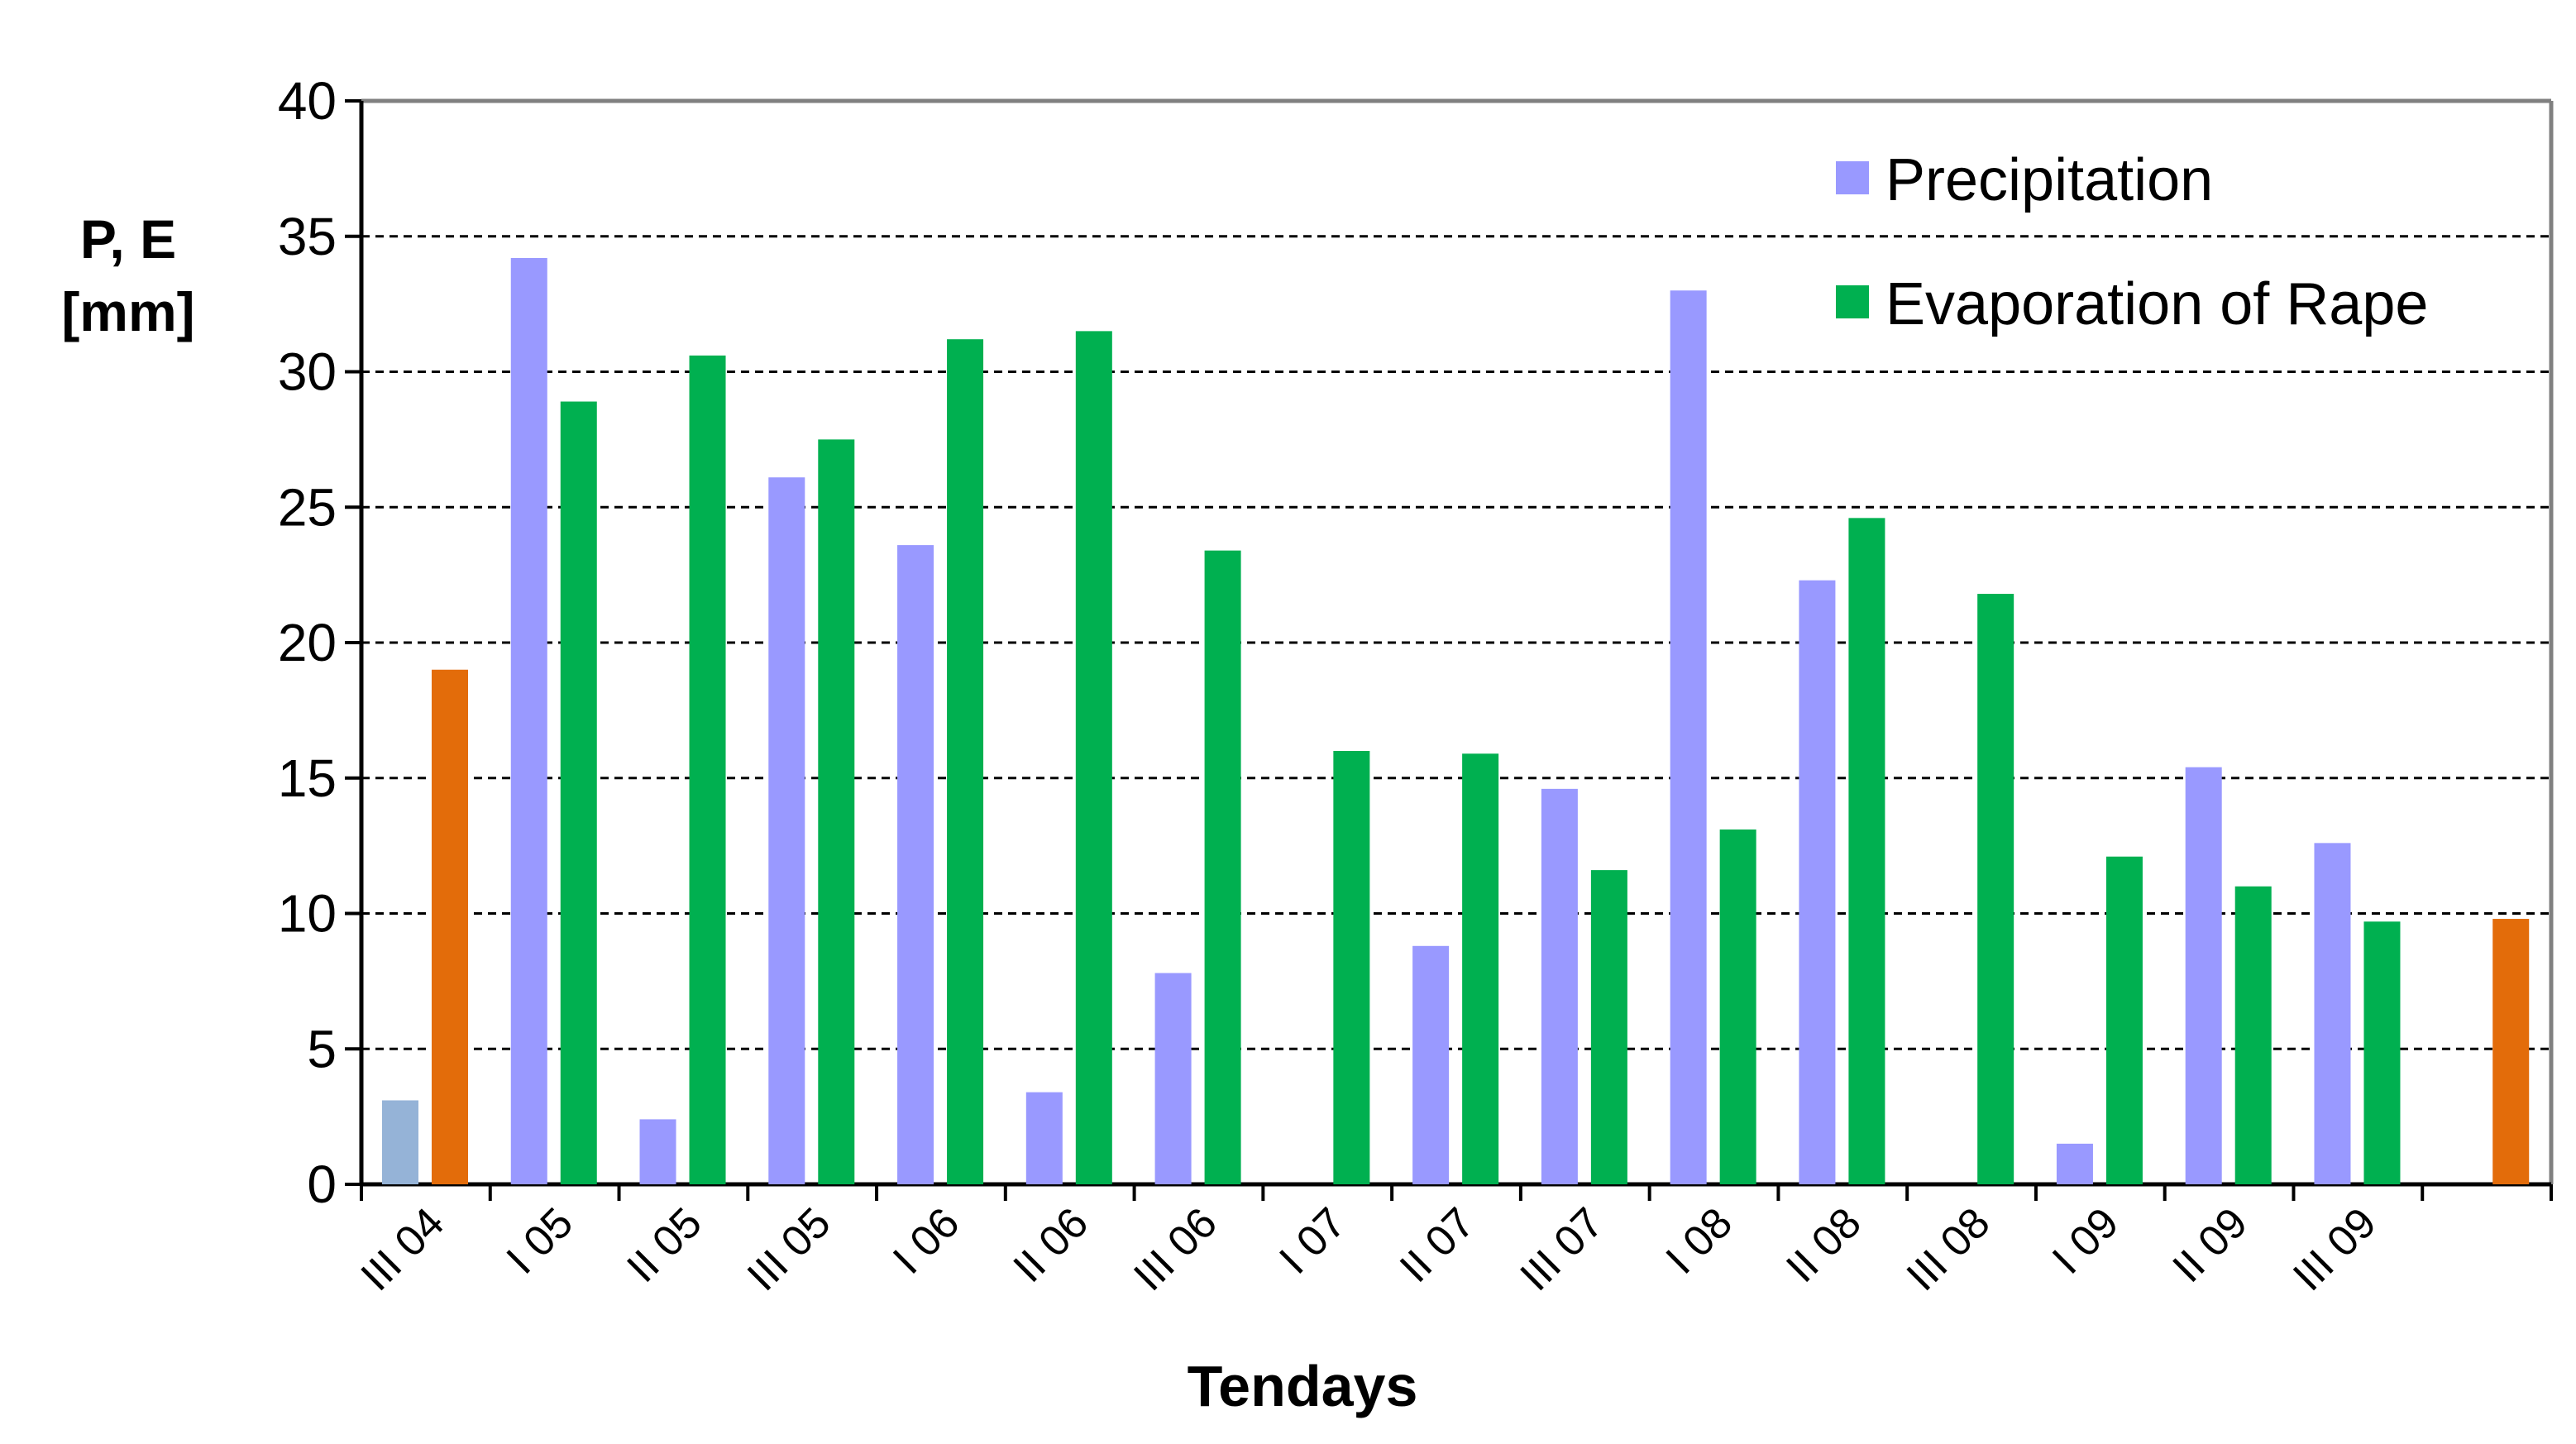 This screenshot has width=2576, height=1444. I want to click on y-axis-label-line2: [mm], so click(127, 311).